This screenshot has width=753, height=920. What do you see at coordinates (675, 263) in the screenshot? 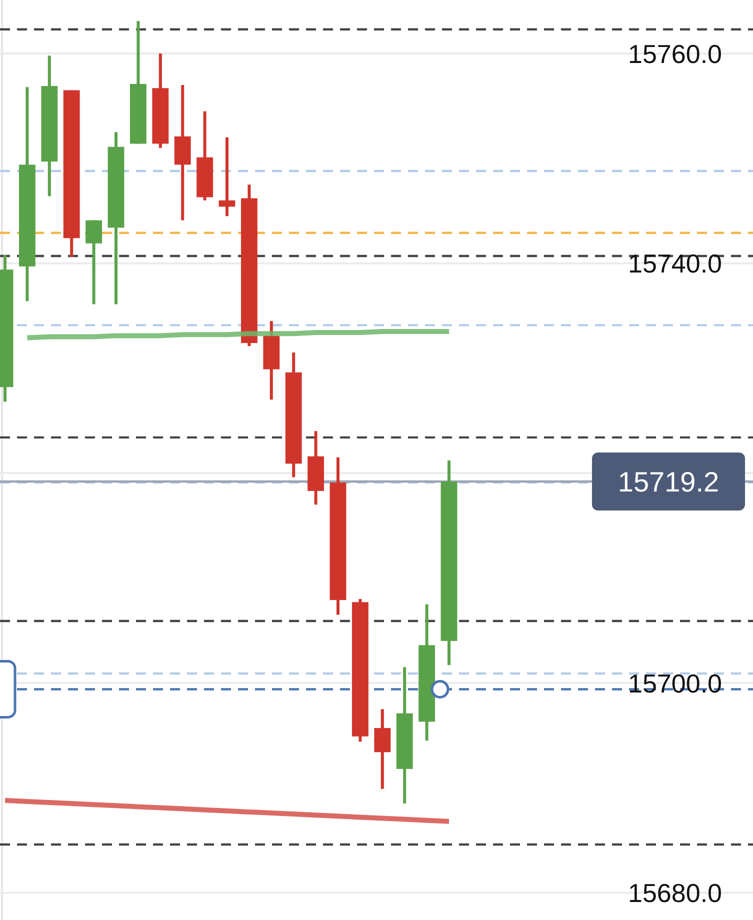
I see `y-tick-label: 15740.0` at bounding box center [675, 263].